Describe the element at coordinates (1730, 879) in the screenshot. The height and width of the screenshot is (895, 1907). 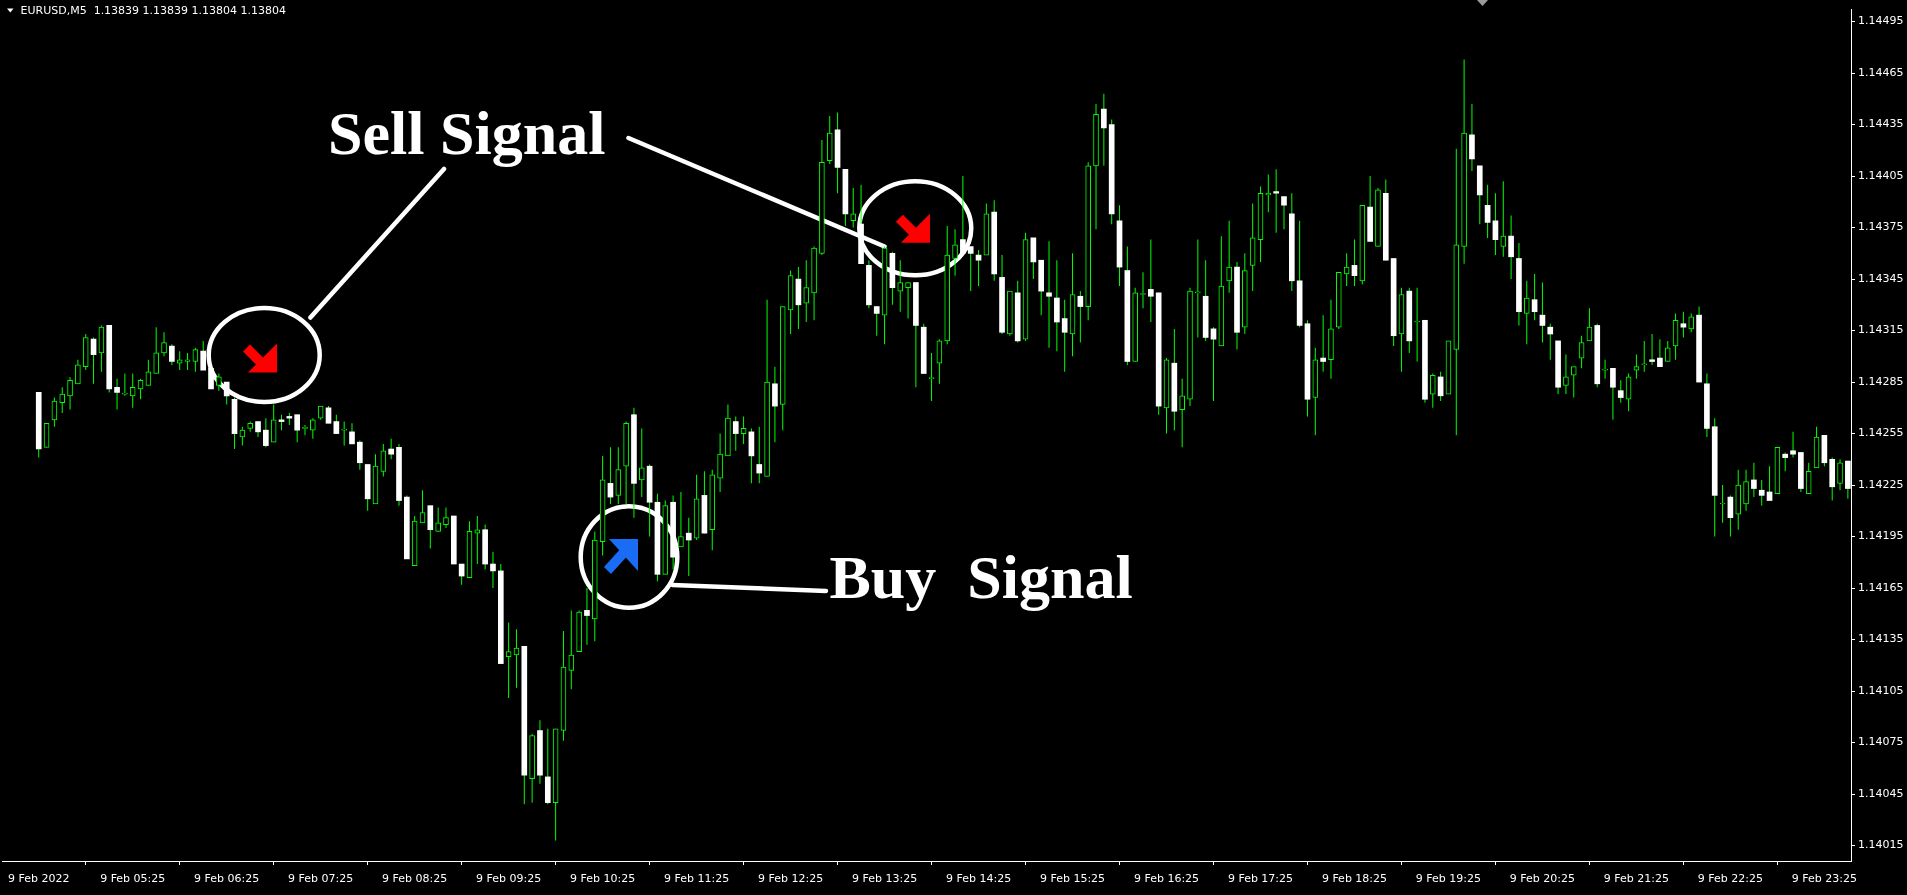
I see `x-tick-label: 9 Feb 22:25` at that location.